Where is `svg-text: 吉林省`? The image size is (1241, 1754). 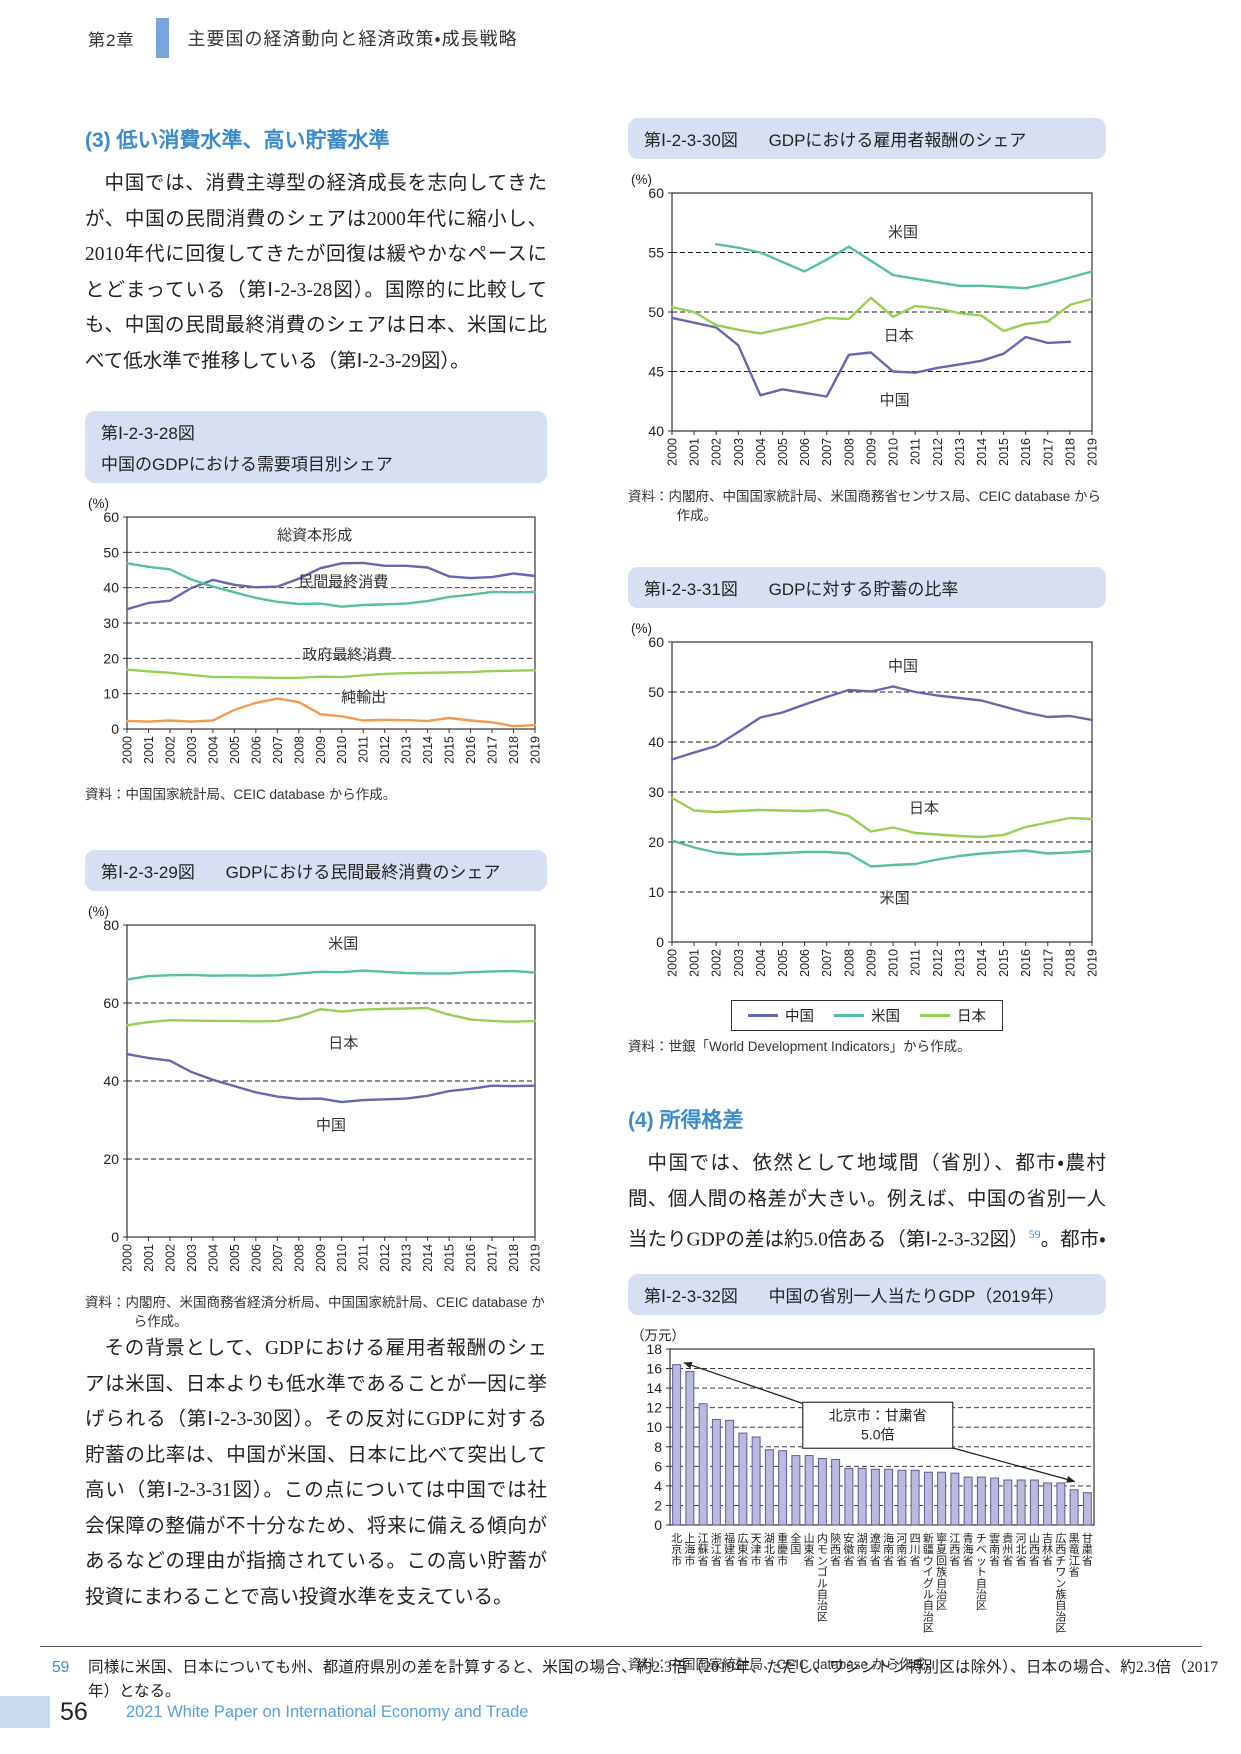
svg-text: 吉林省 is located at coordinates (1047, 1549).